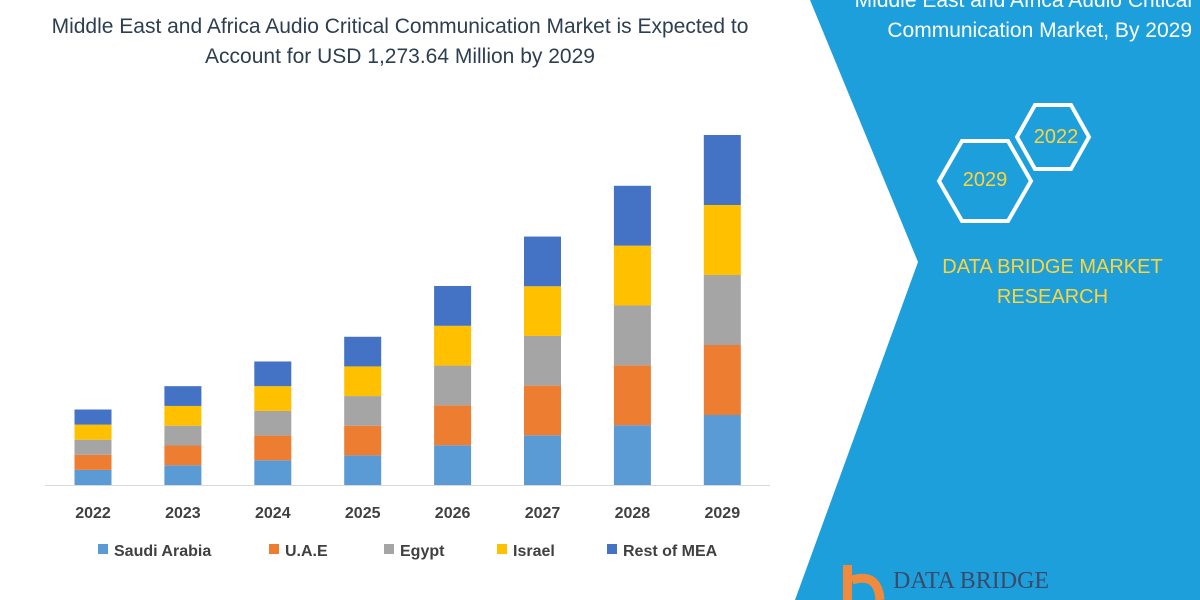 This screenshot has height=600, width=1200. What do you see at coordinates (93, 477) in the screenshot?
I see `bar-segment-2022-saudi-arabia` at bounding box center [93, 477].